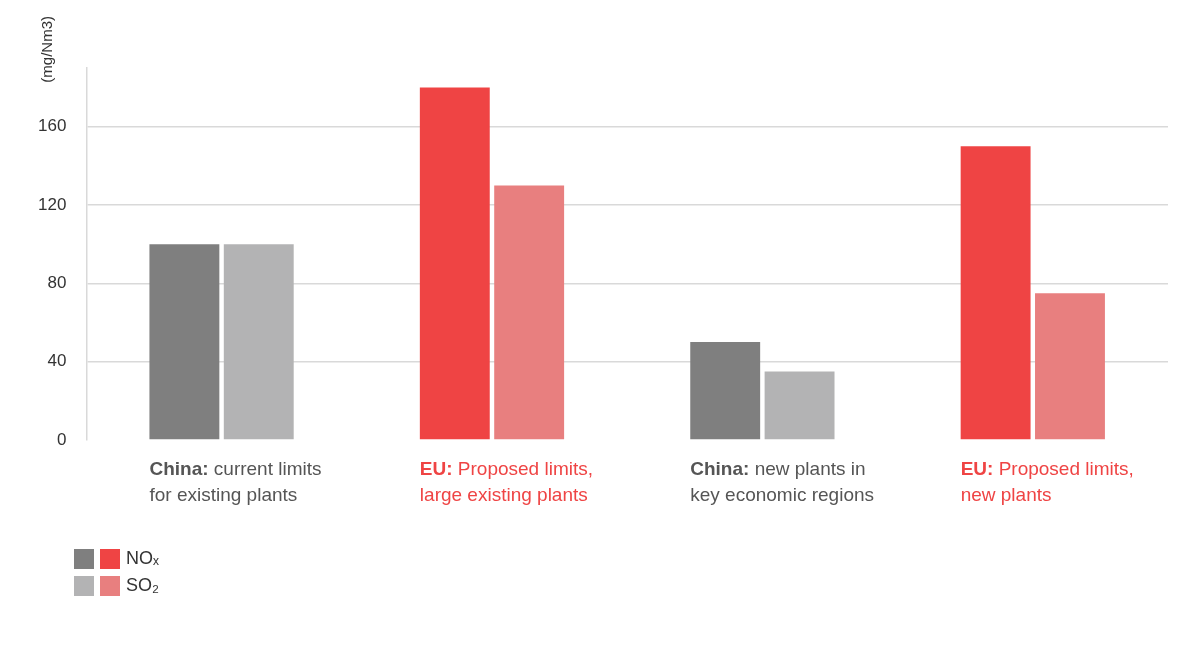 The height and width of the screenshot is (663, 1190). What do you see at coordinates (57, 283) in the screenshot?
I see `y-tick-label: 80` at bounding box center [57, 283].